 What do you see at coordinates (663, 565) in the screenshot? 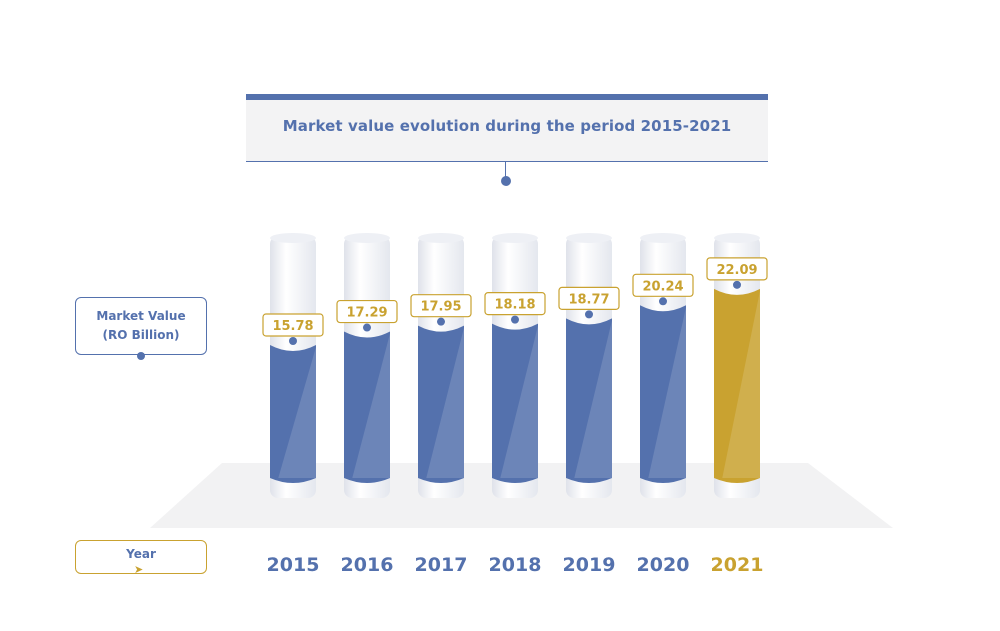
I see `category-label: 2020` at bounding box center [663, 565].